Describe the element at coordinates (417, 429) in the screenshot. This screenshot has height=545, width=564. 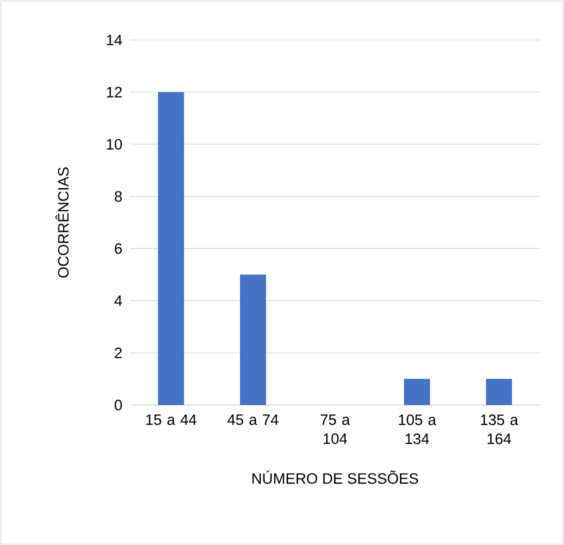
I see `x-tick-label: 105 a 134` at that location.